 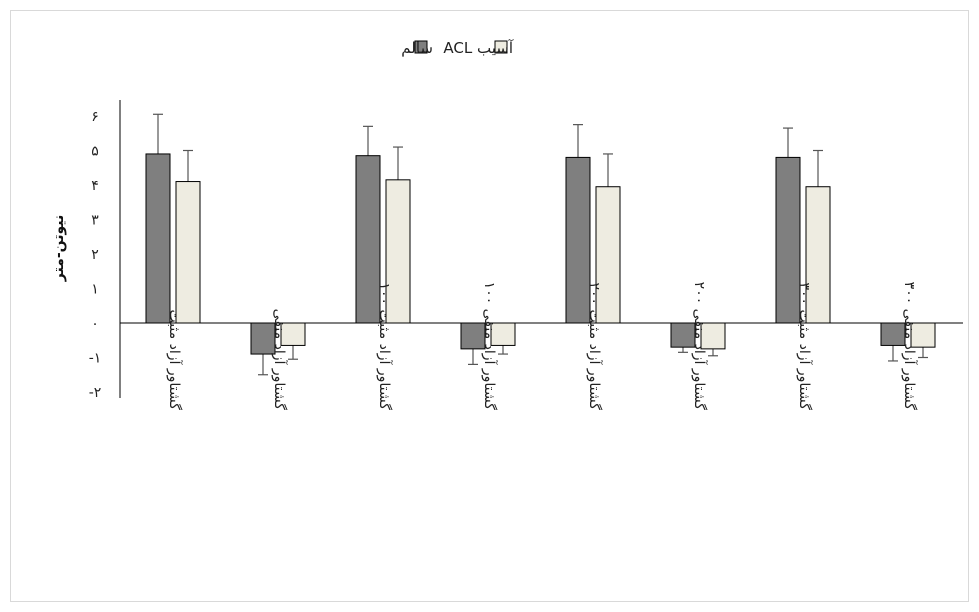 What do you see at coordinates (59, 249) in the screenshot?
I see `y-axis-label: نیوتن-متر` at bounding box center [59, 249].